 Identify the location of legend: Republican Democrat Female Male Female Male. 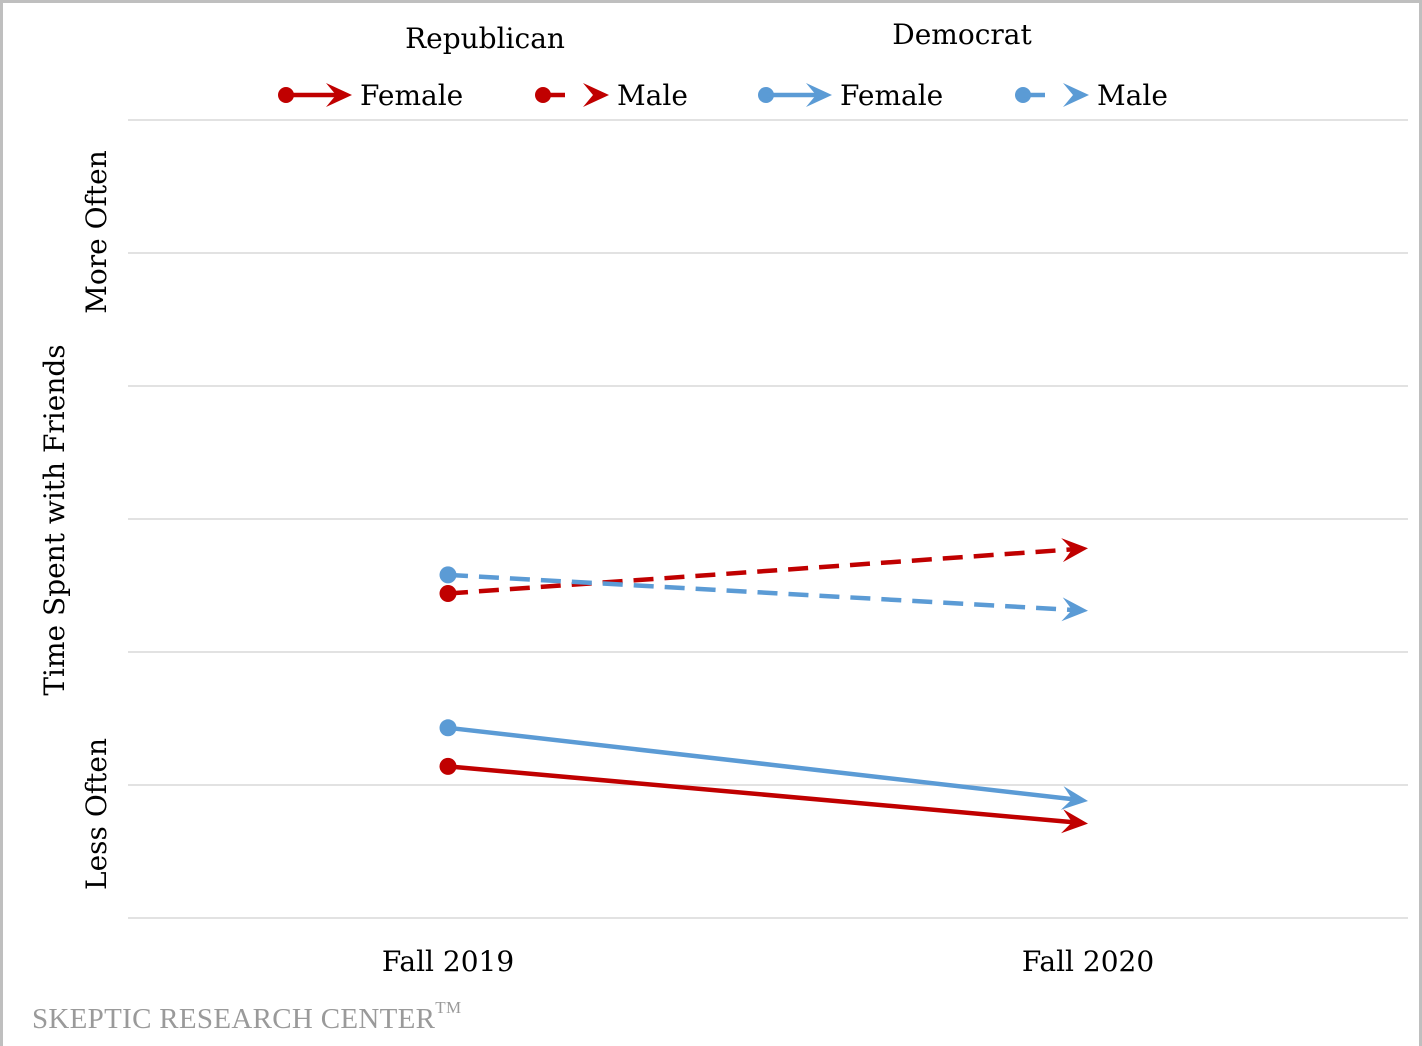
(723, 65).